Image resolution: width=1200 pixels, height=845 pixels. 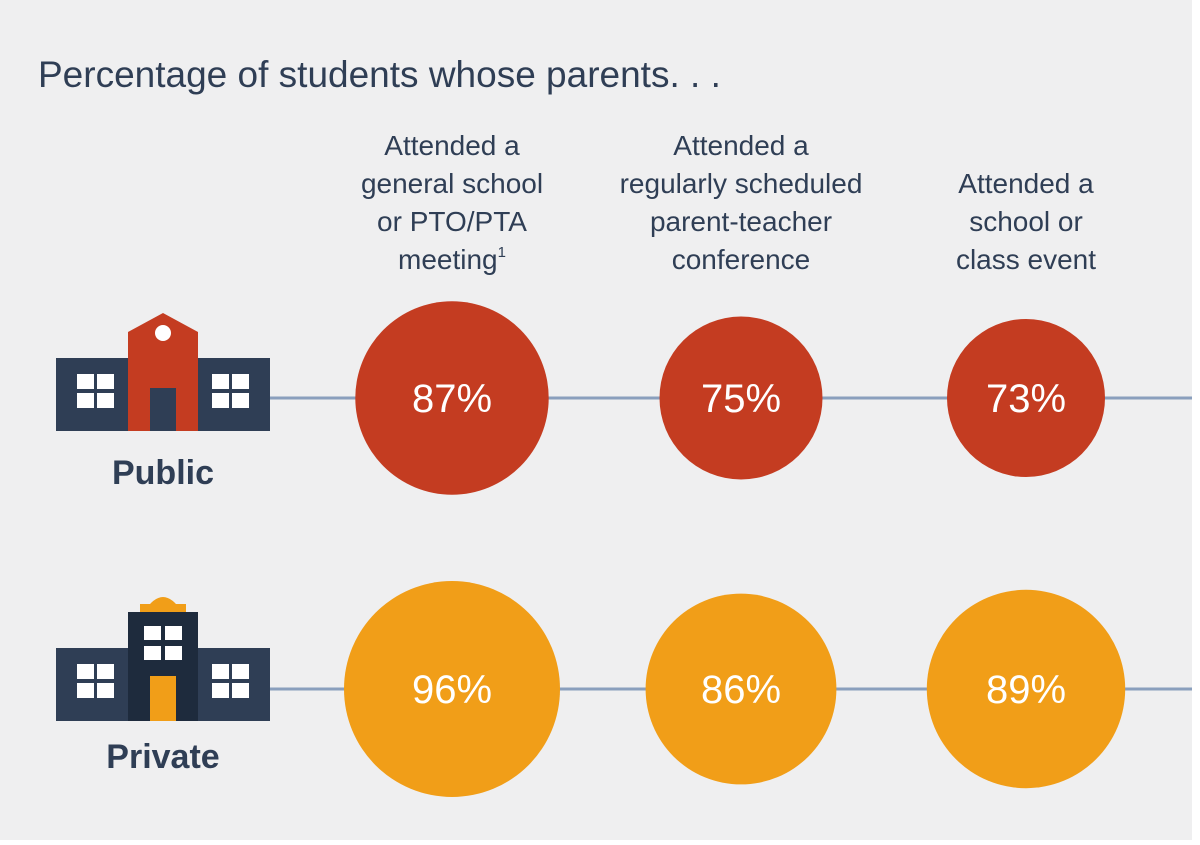 I want to click on category-header-1-line-2: general school, so click(x=452, y=183).